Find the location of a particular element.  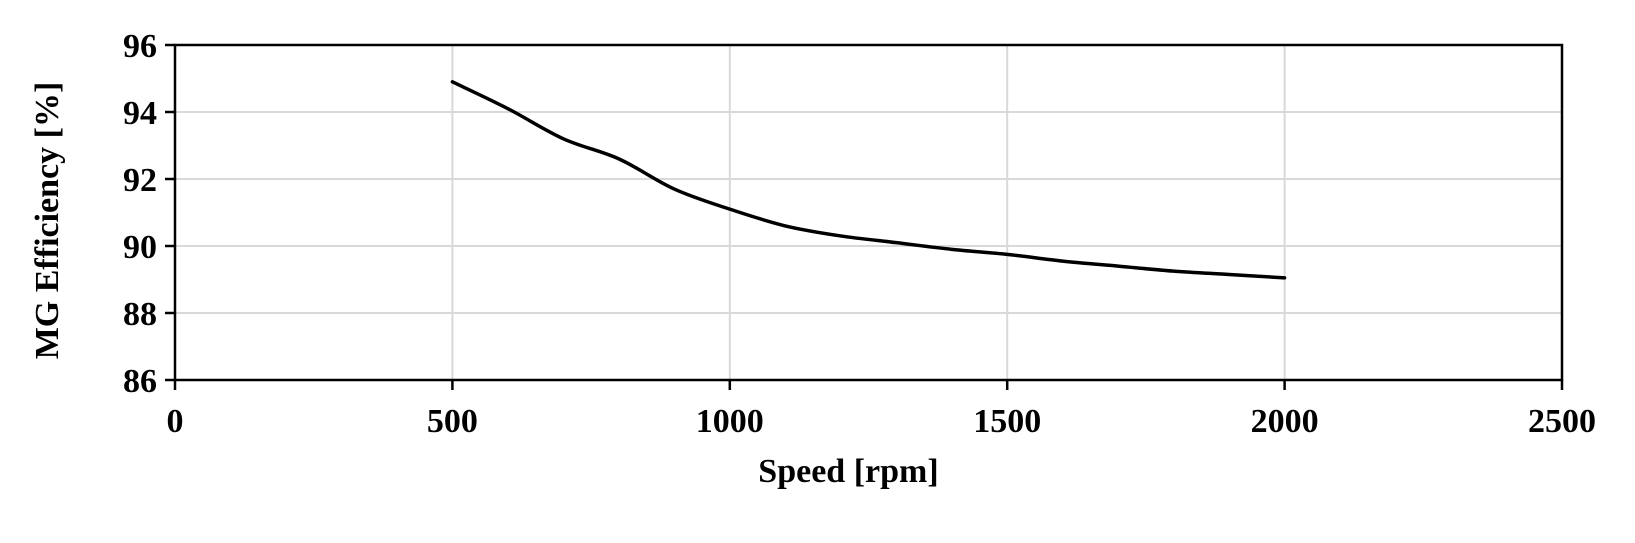

y-tick-label: 88 is located at coordinates (140, 314).